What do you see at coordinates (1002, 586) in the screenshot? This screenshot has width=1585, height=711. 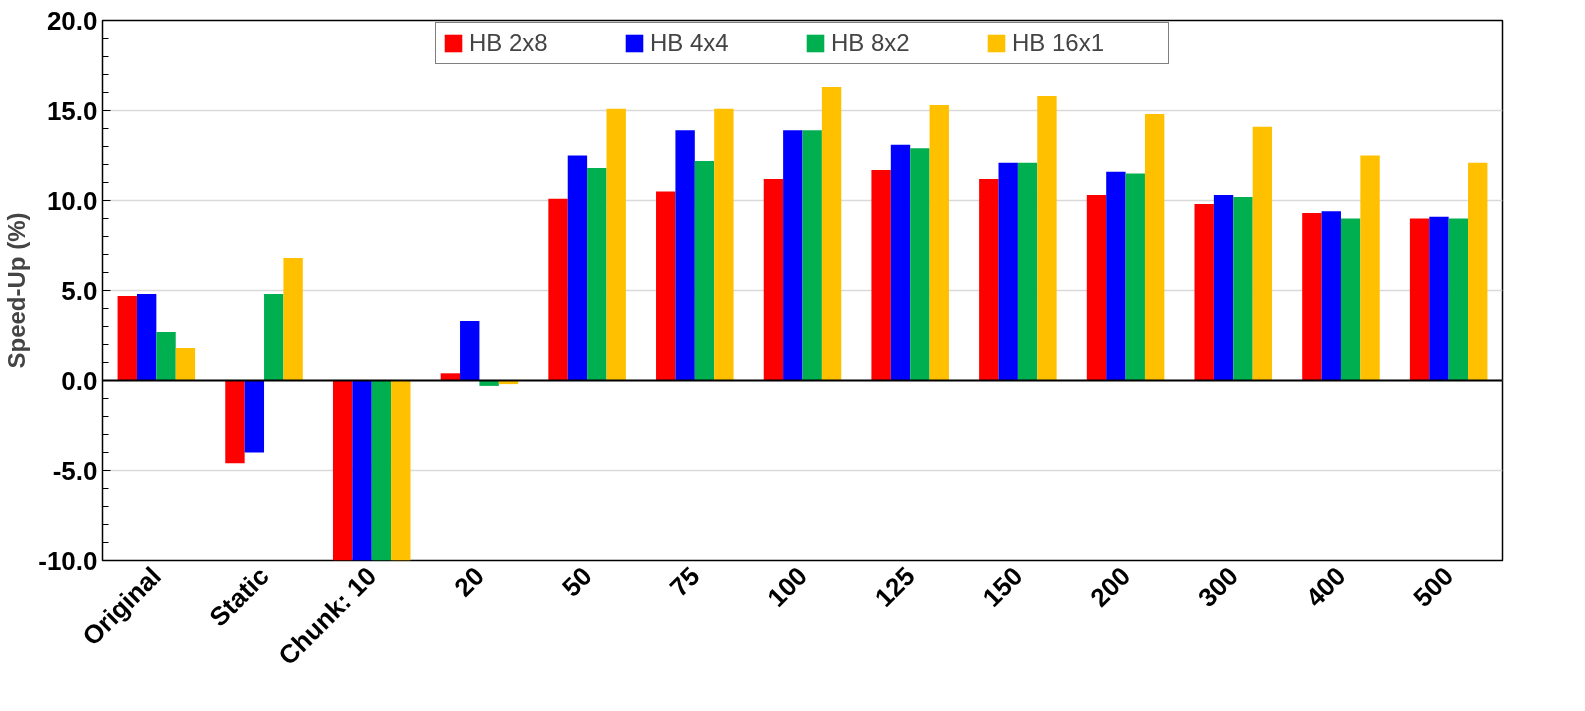 I see `x-tick-label: 150` at bounding box center [1002, 586].